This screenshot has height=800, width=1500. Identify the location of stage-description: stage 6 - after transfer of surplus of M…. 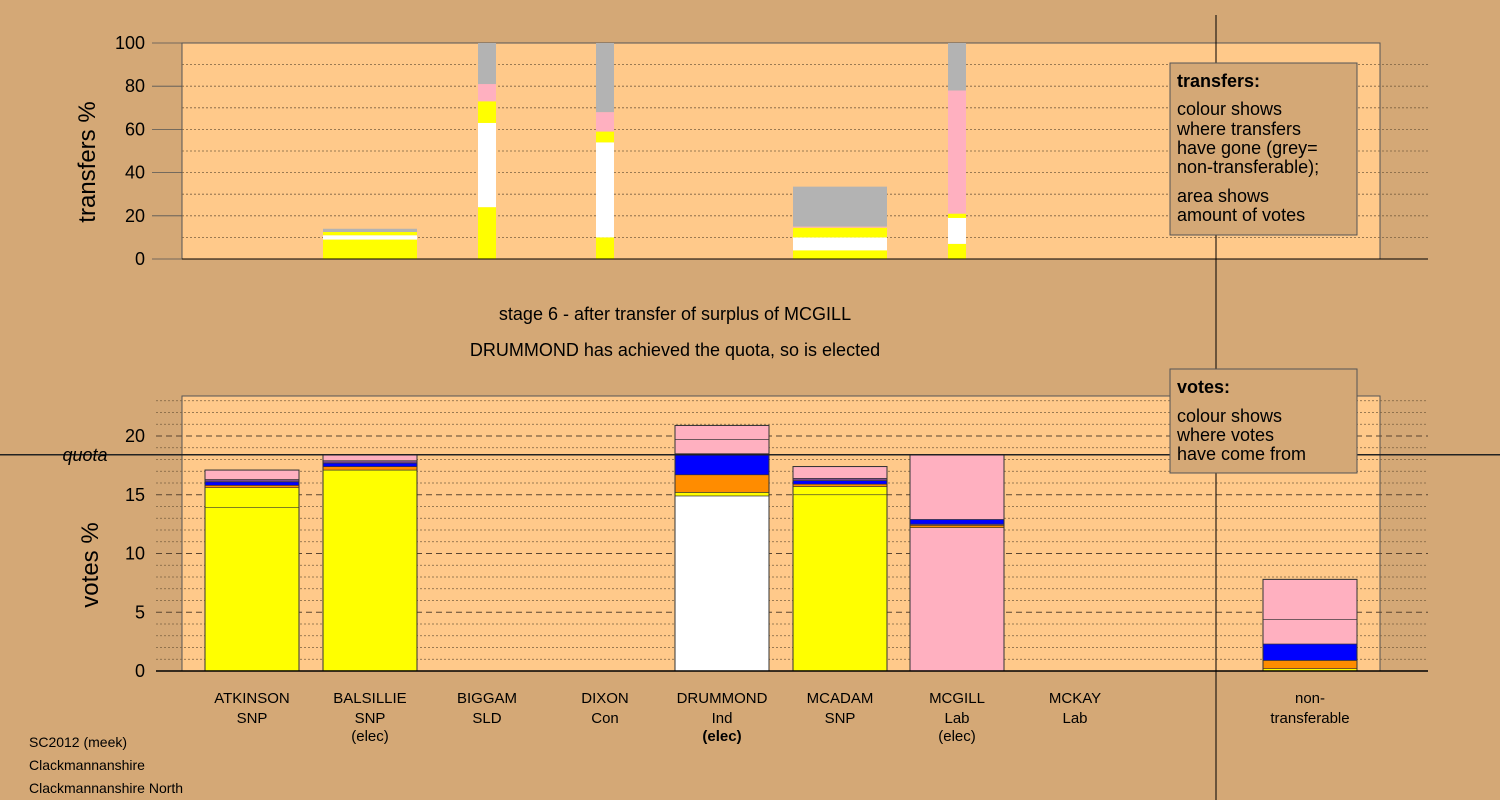
(675, 314).